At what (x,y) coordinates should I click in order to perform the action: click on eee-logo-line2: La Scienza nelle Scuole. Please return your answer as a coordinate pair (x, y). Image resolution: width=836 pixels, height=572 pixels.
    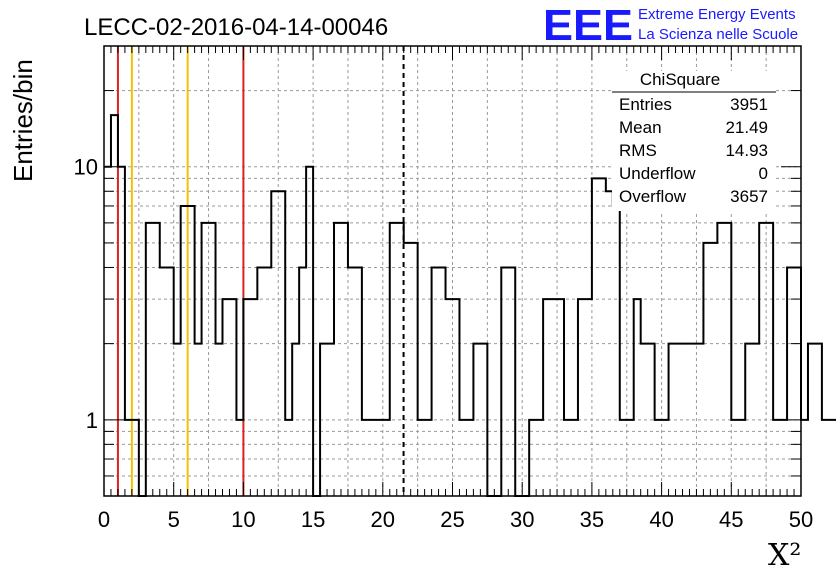
    Looking at the image, I should click on (718, 34).